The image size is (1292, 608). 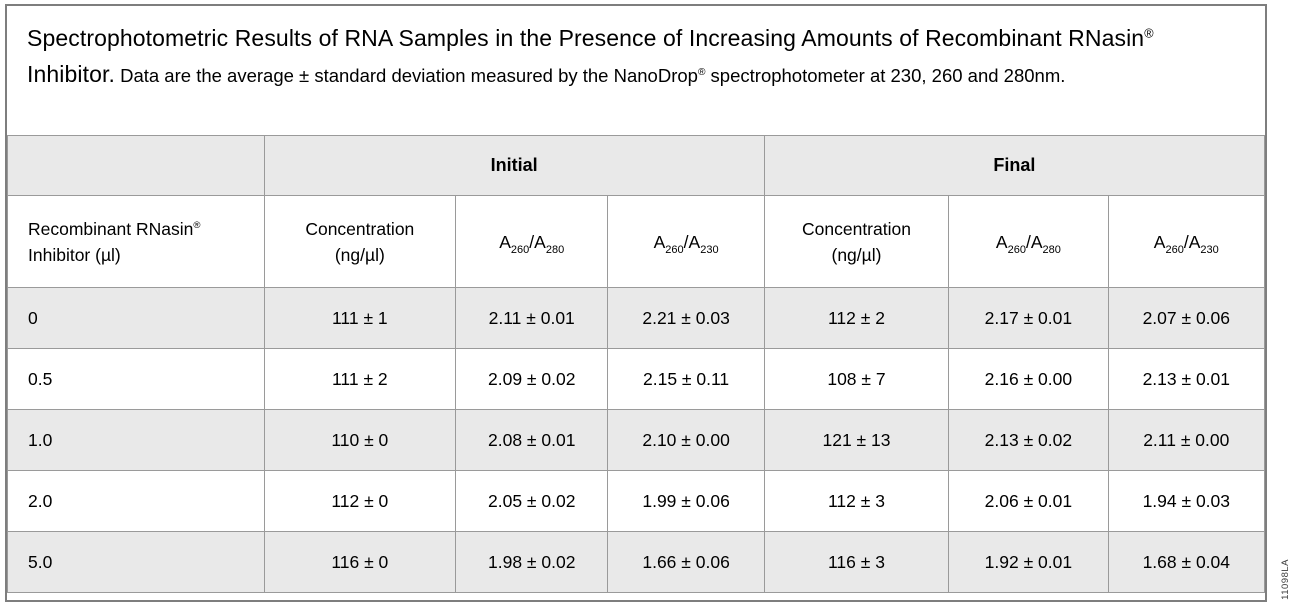 What do you see at coordinates (532, 501) in the screenshot?
I see `cell-initial-a260-a280: 2.05 ± 0.02` at bounding box center [532, 501].